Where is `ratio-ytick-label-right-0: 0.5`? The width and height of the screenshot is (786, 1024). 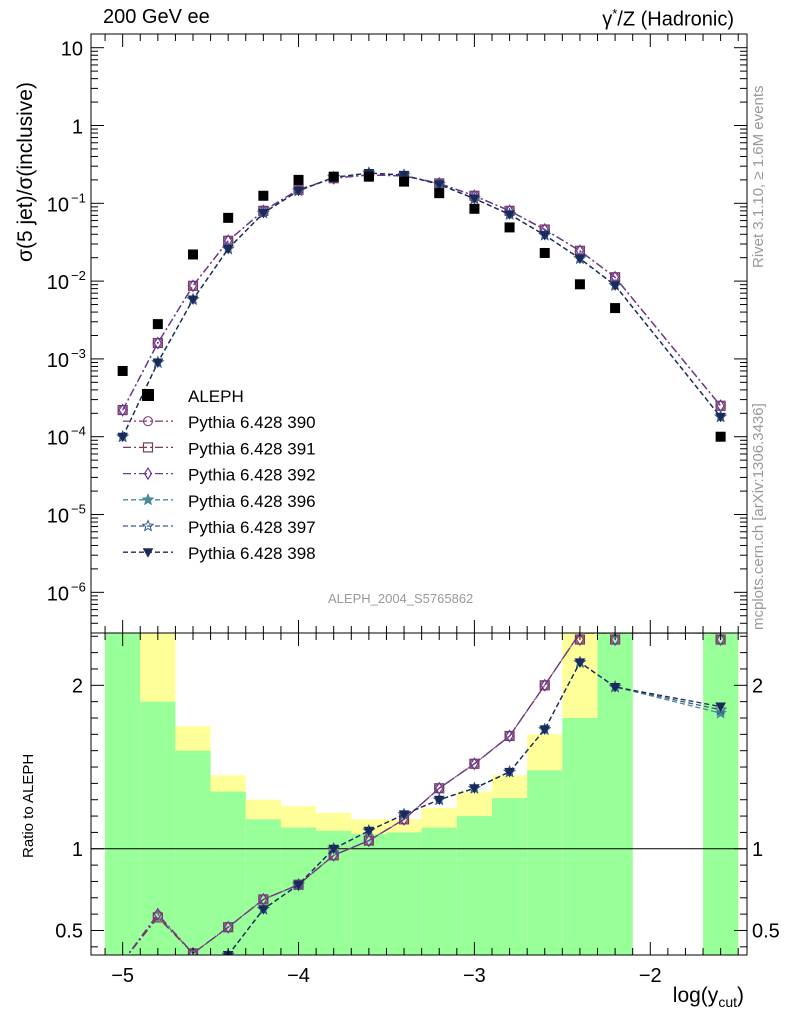
ratio-ytick-label-right-0: 0.5 is located at coordinates (766, 931).